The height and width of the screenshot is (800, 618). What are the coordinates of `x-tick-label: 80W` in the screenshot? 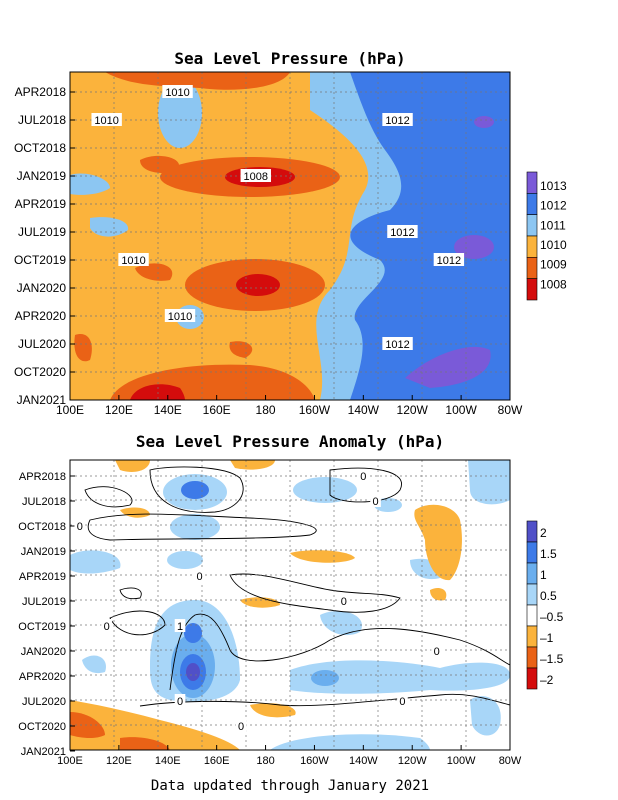 It's located at (510, 410).